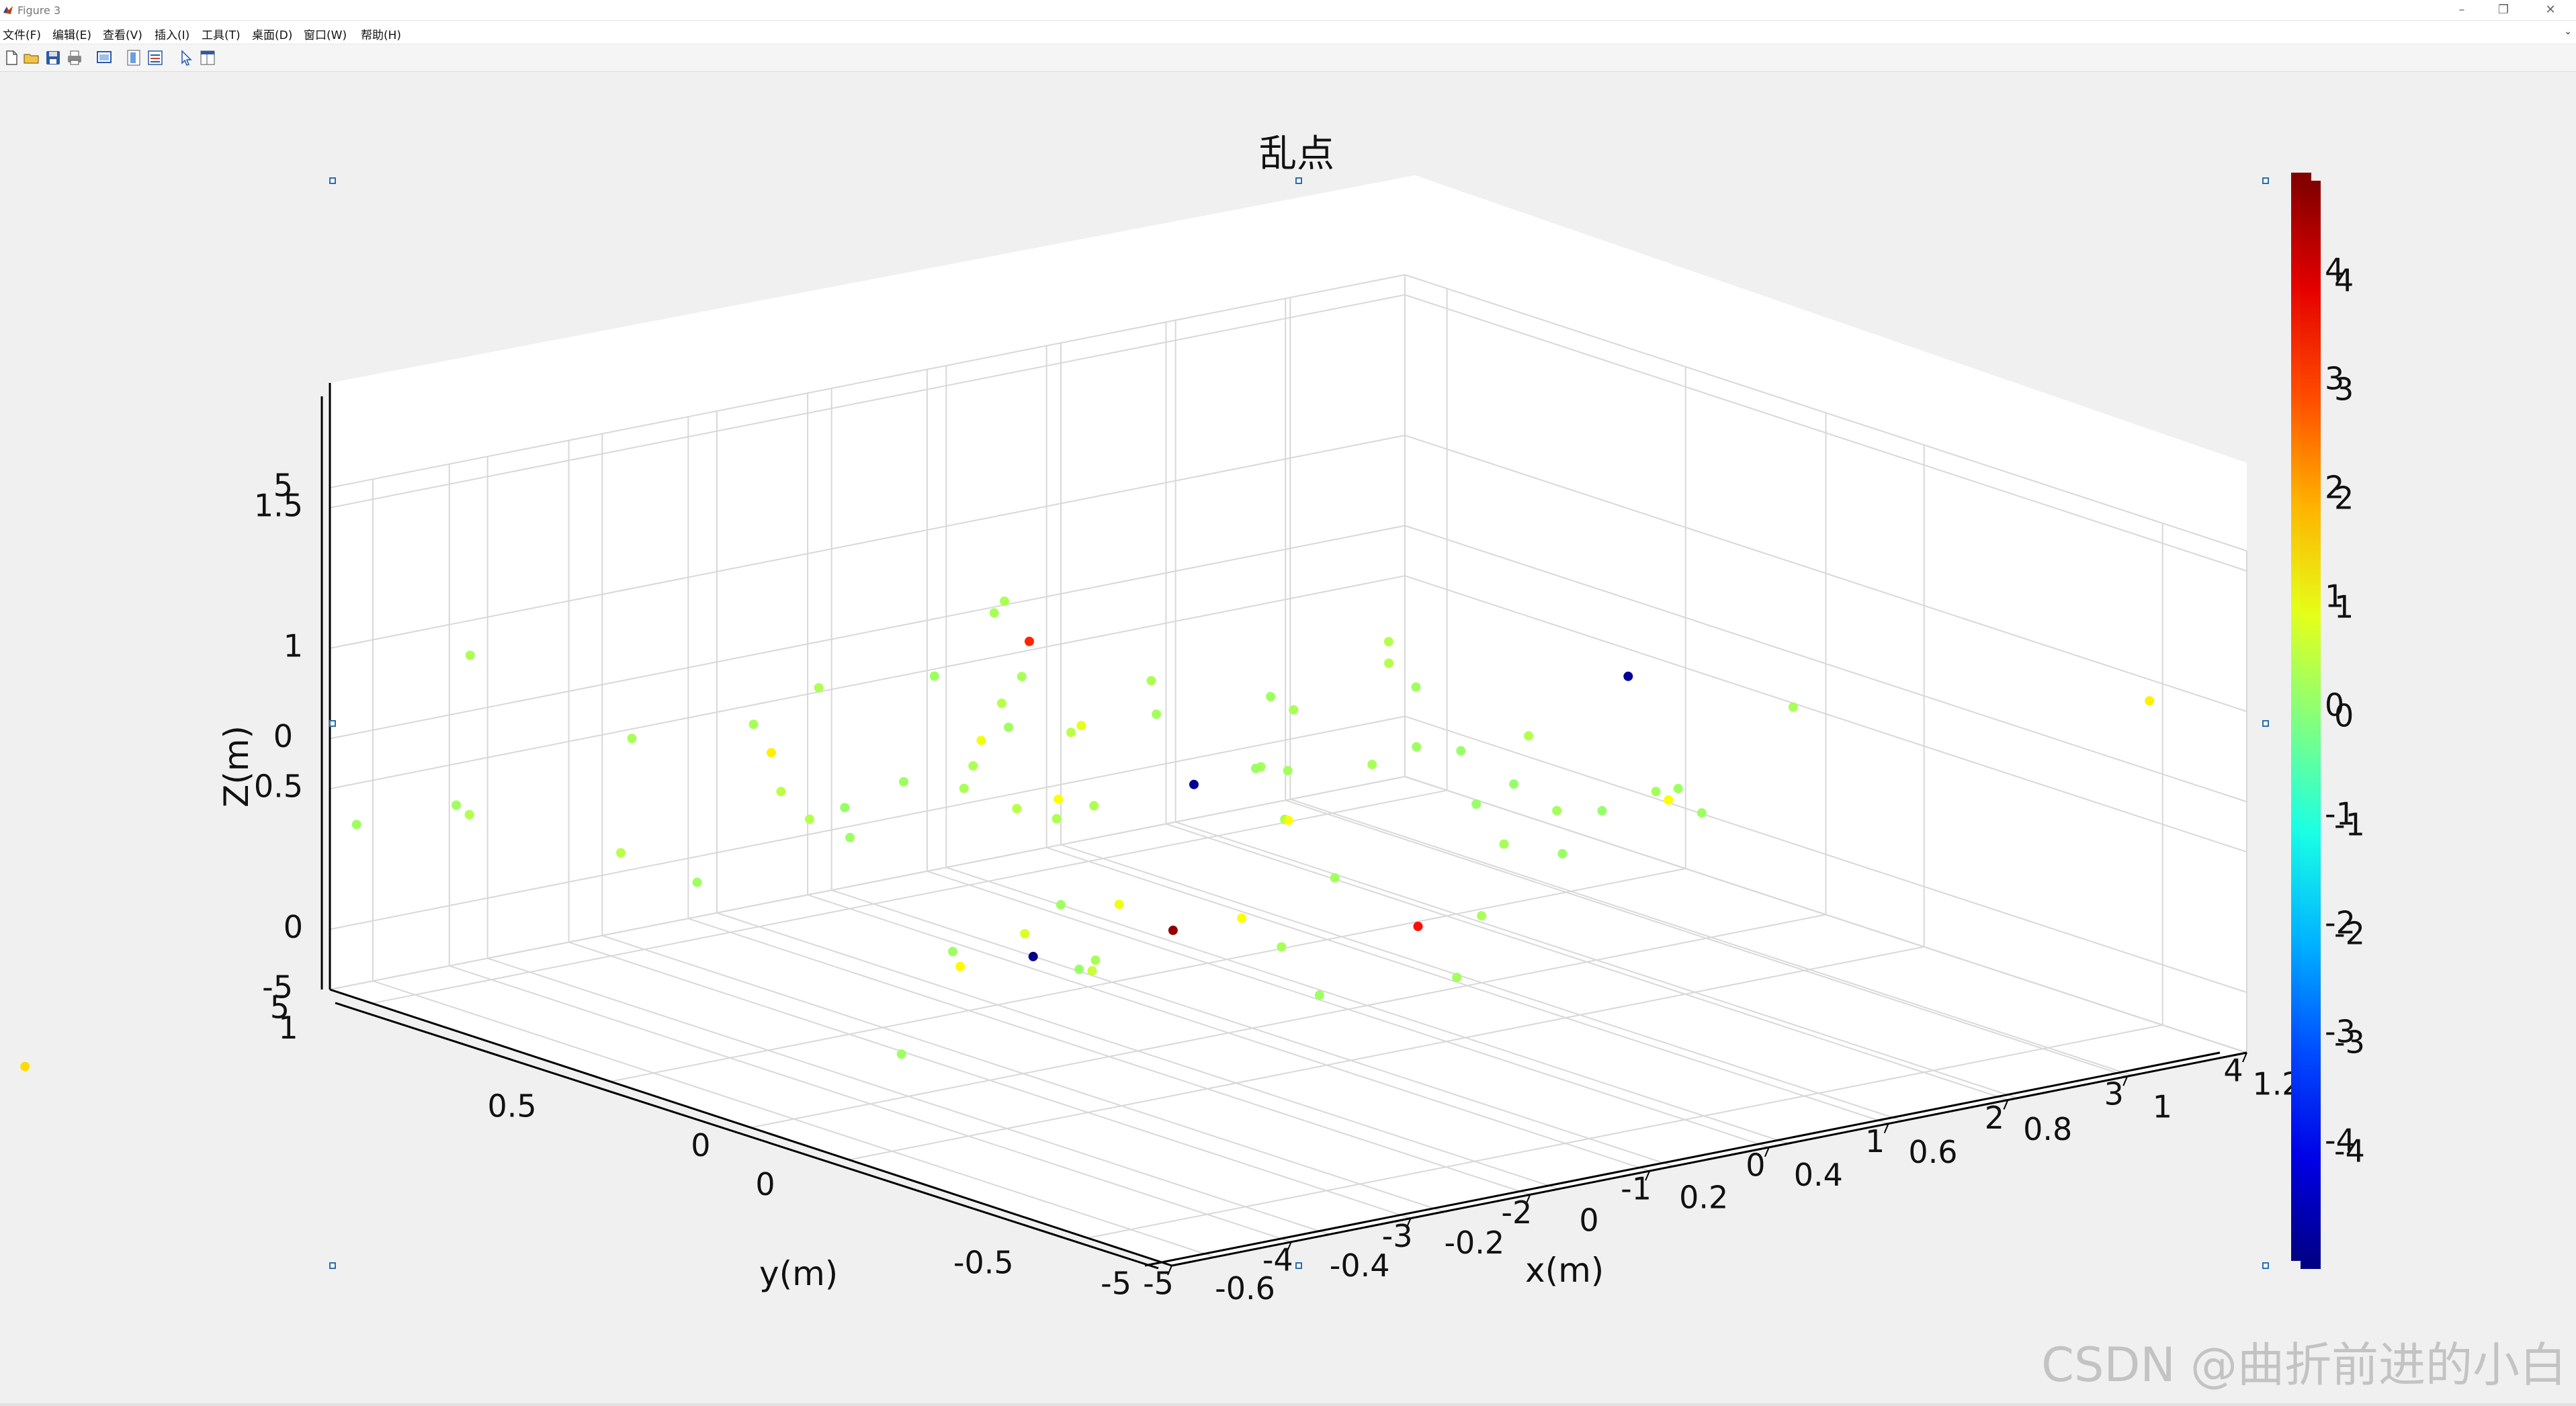 Image resolution: width=2576 pixels, height=1406 pixels. What do you see at coordinates (2503, 10) in the screenshot?
I see `maximize-button: ❐` at bounding box center [2503, 10].